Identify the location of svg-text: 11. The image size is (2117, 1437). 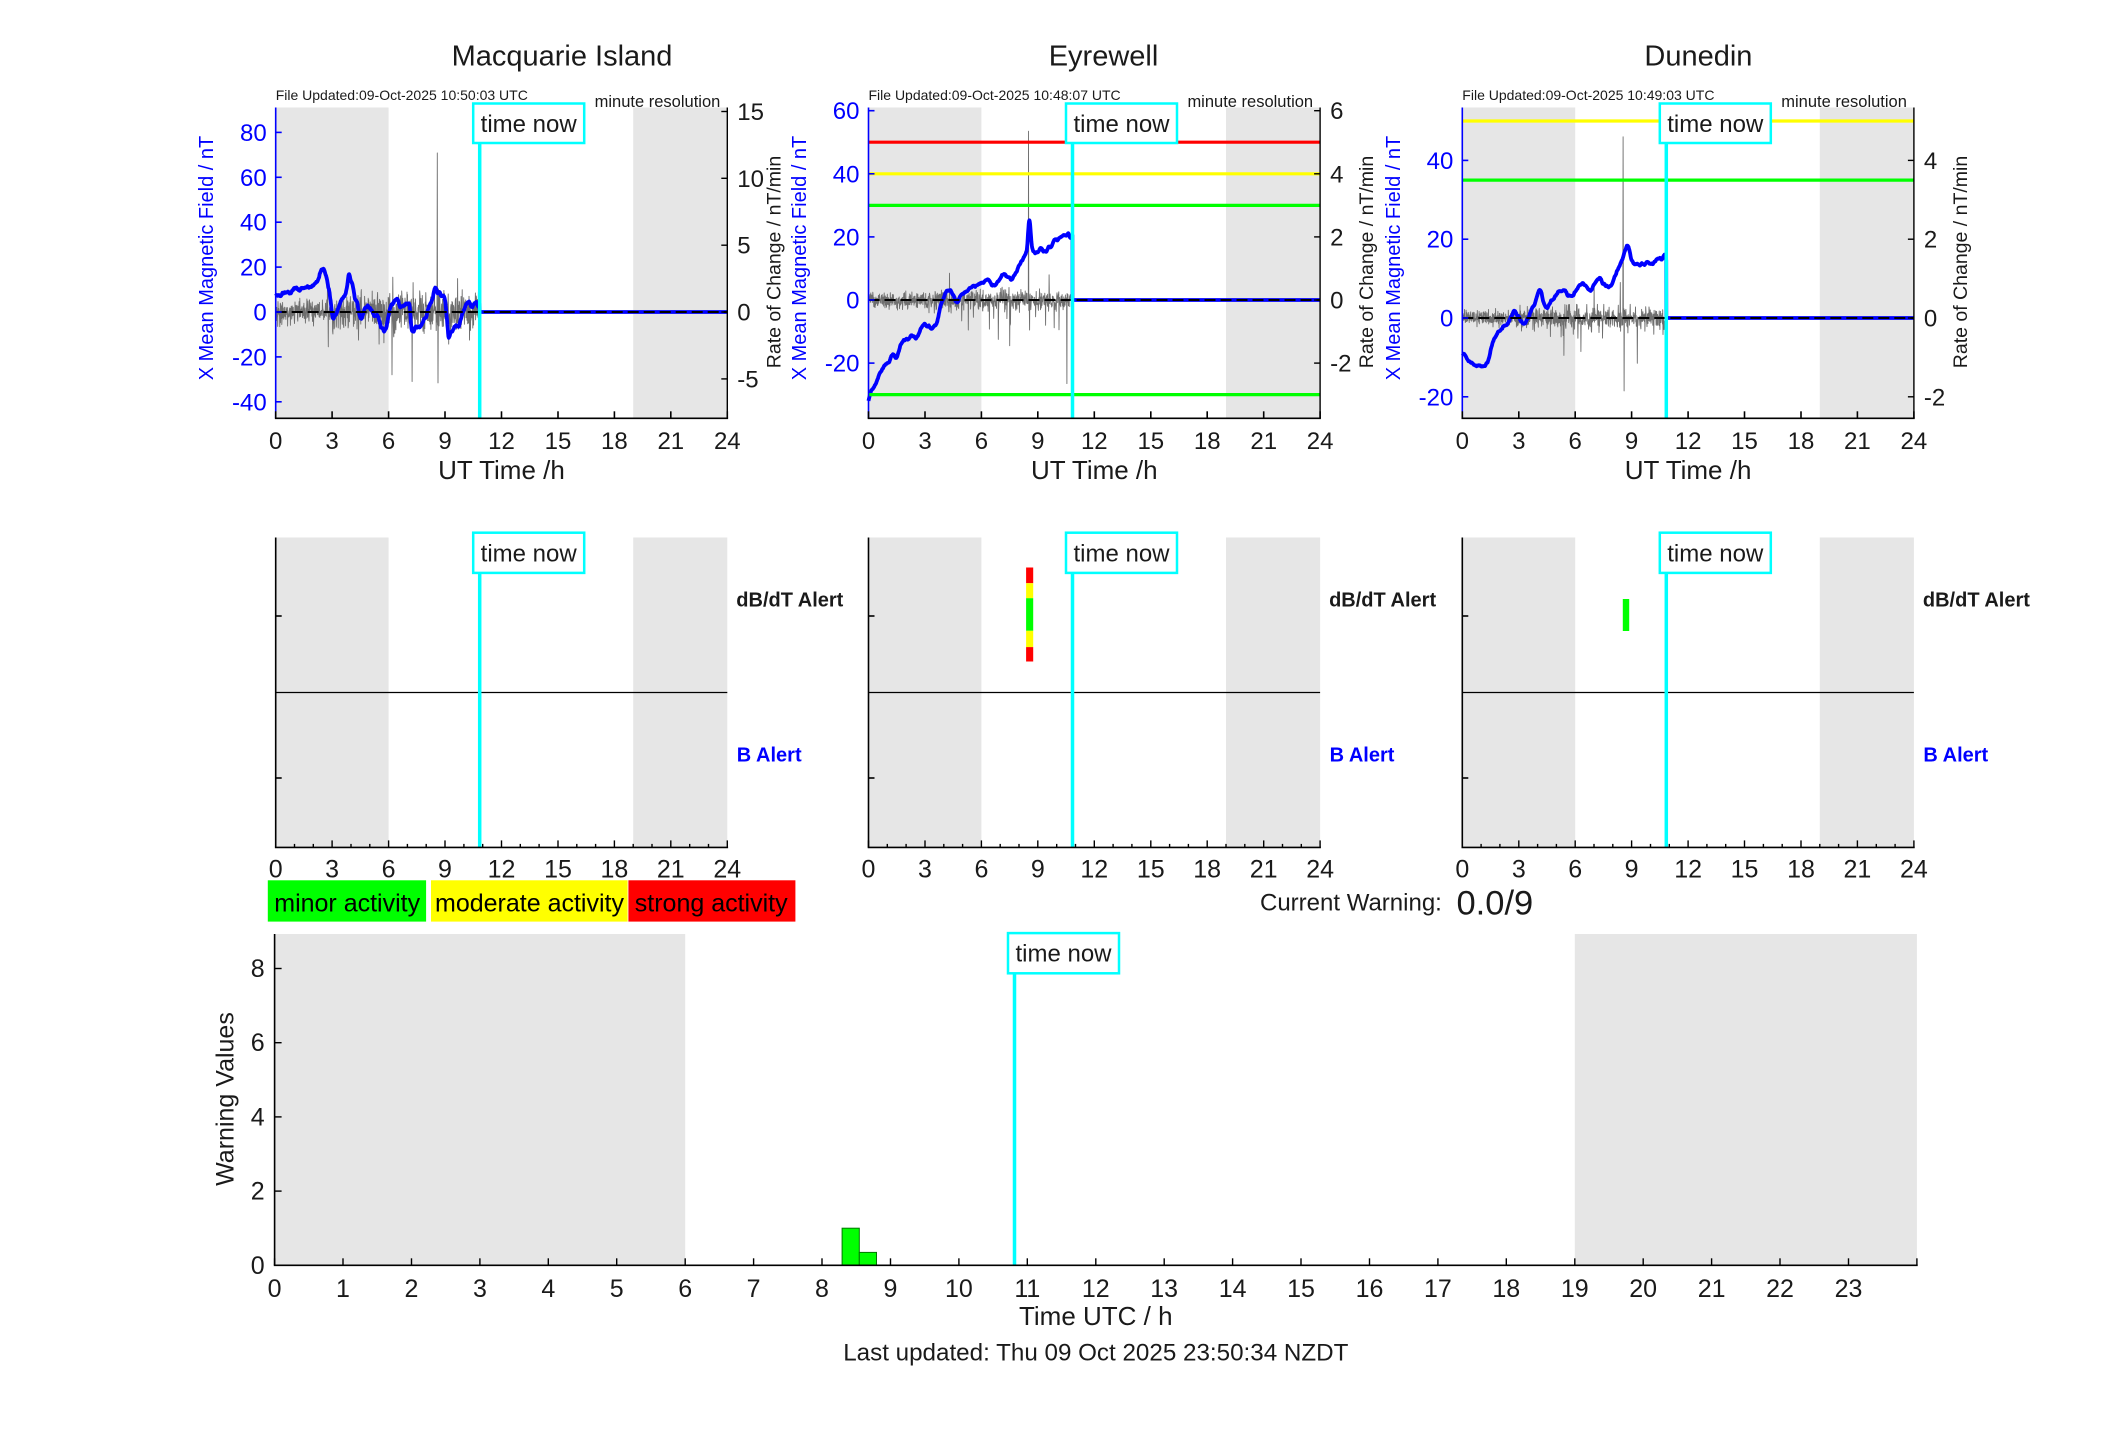
(1027, 1289).